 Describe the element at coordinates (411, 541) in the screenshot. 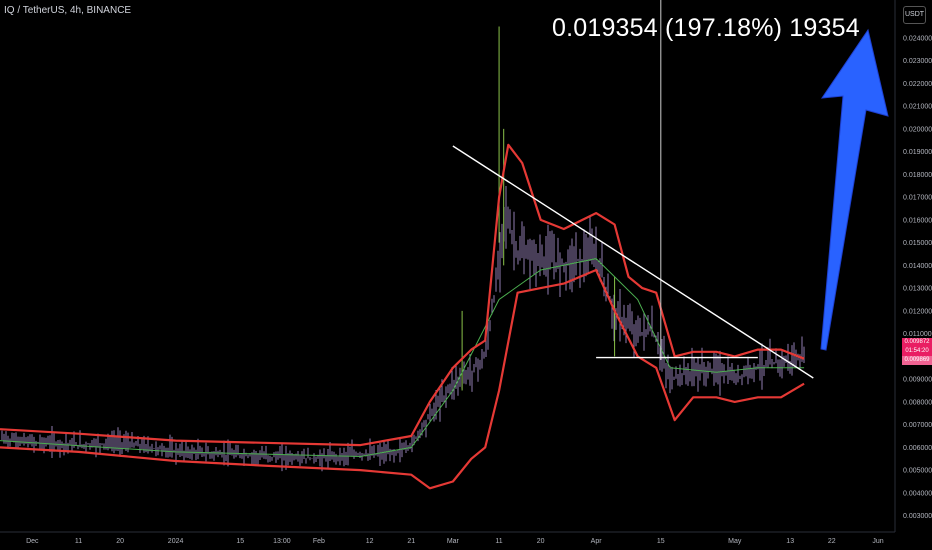

I see `x-tick-label: 21` at that location.